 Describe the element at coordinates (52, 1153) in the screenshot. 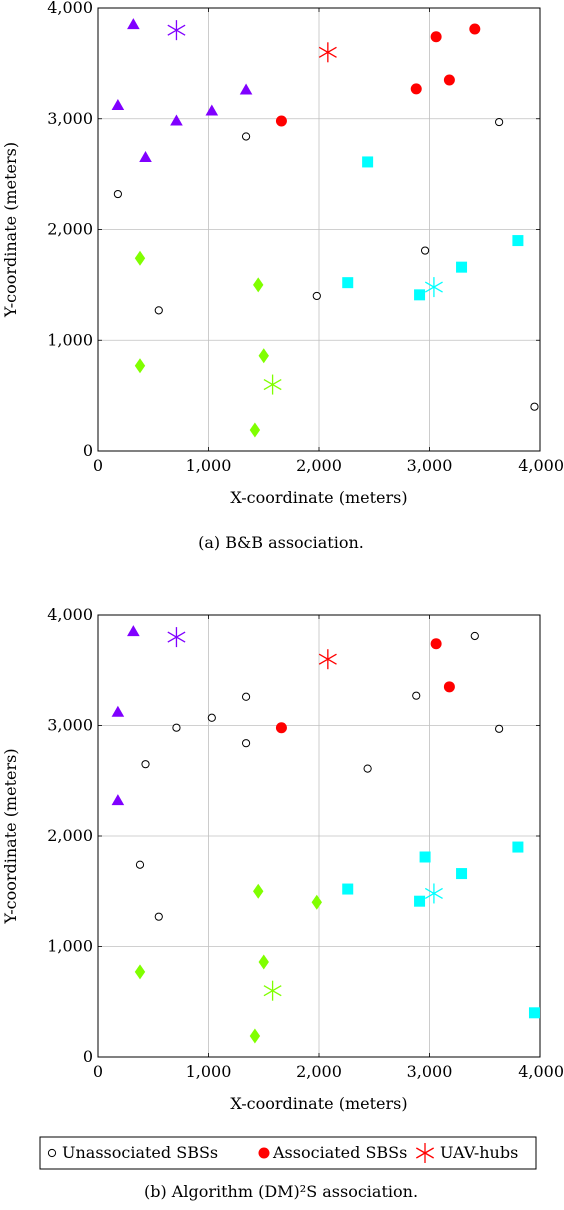

I see `legend-unassociated-marker` at that location.